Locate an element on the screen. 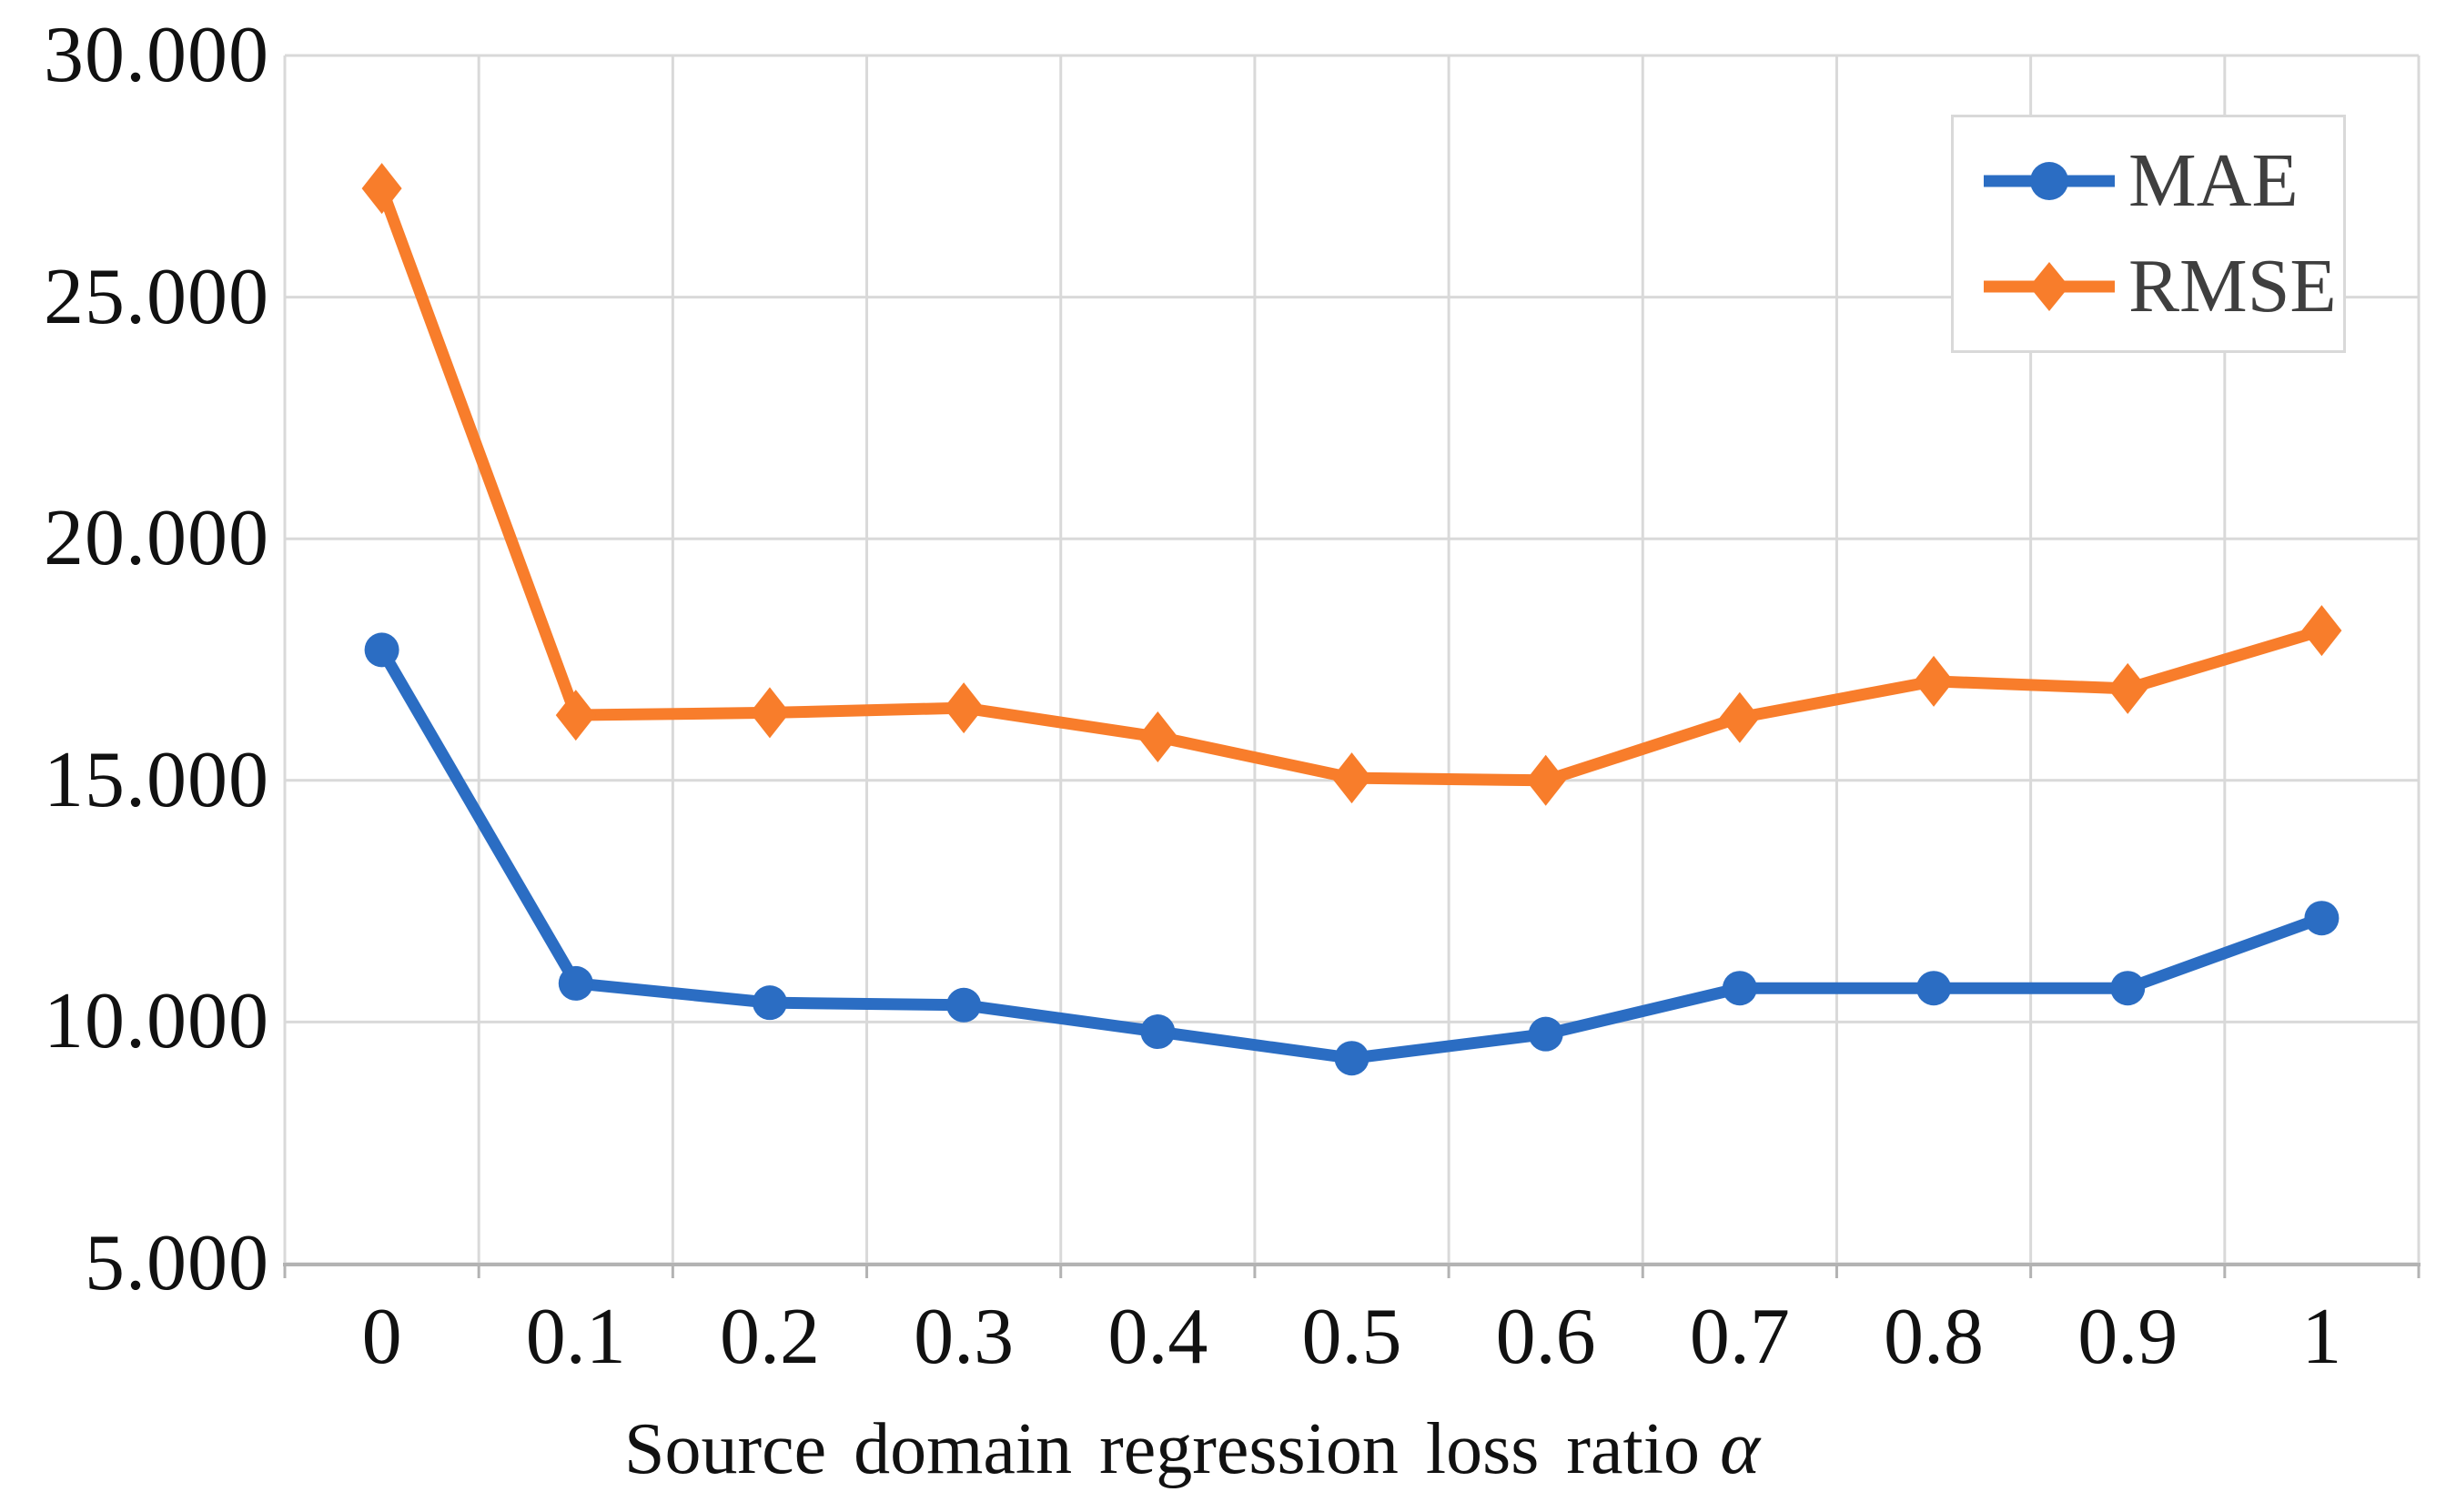 The image size is (2456, 1512). legend-item-rmse: RMSE is located at coordinates (2162, 285).